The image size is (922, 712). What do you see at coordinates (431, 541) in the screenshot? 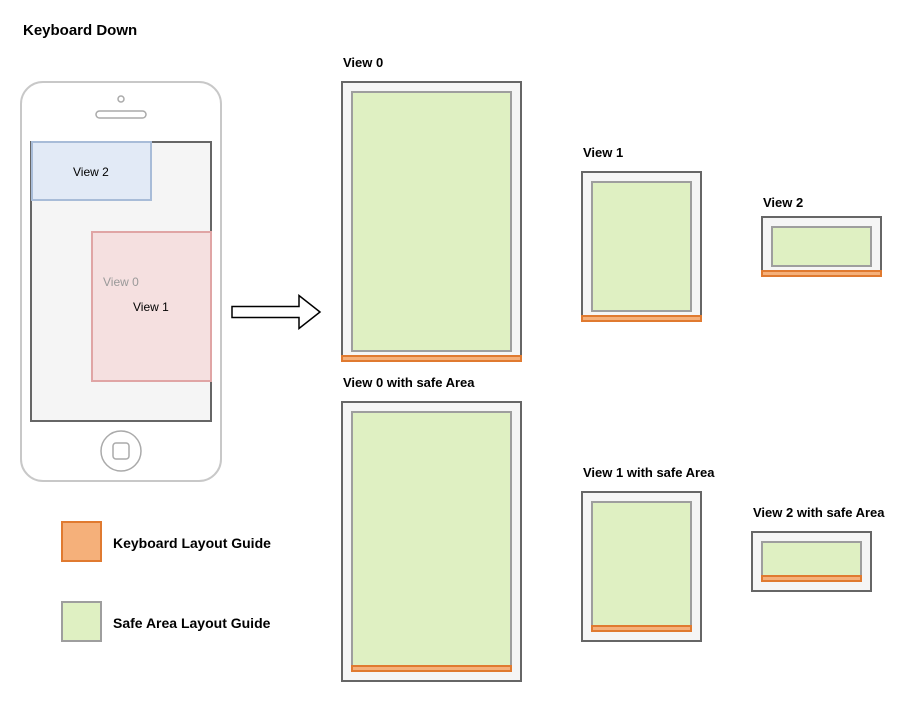
I see `view0-safe-safe-area` at bounding box center [431, 541].